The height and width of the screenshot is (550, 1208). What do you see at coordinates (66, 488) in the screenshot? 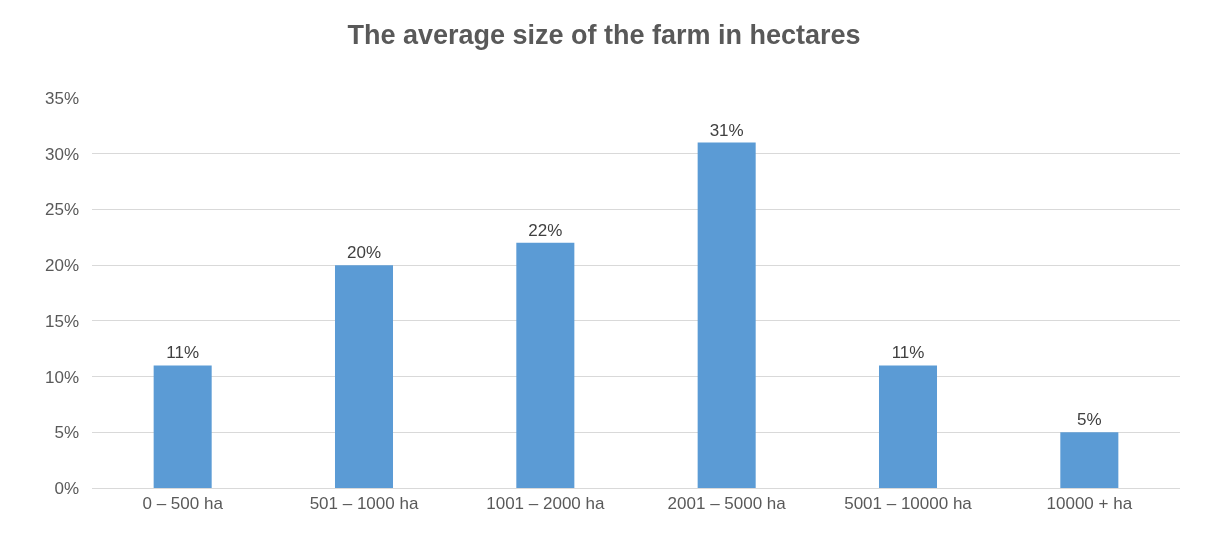
I see `y-tick-label: 0%` at bounding box center [66, 488].